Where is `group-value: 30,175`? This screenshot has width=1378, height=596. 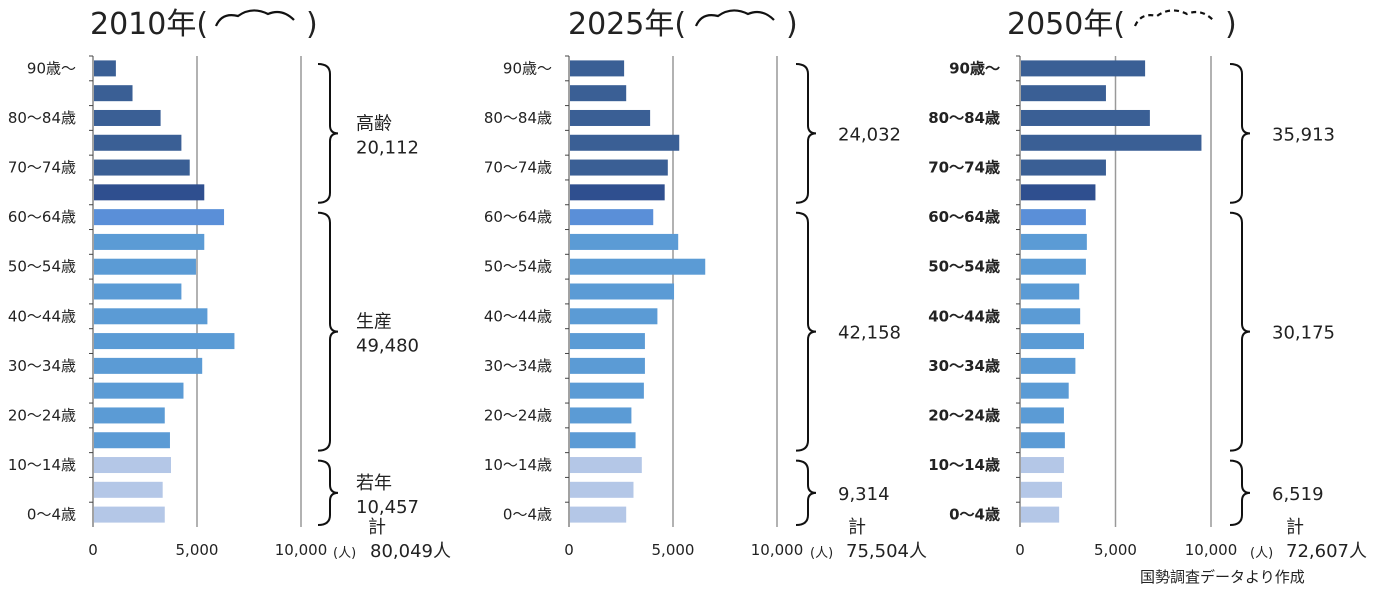 group-value: 30,175 is located at coordinates (1303, 333).